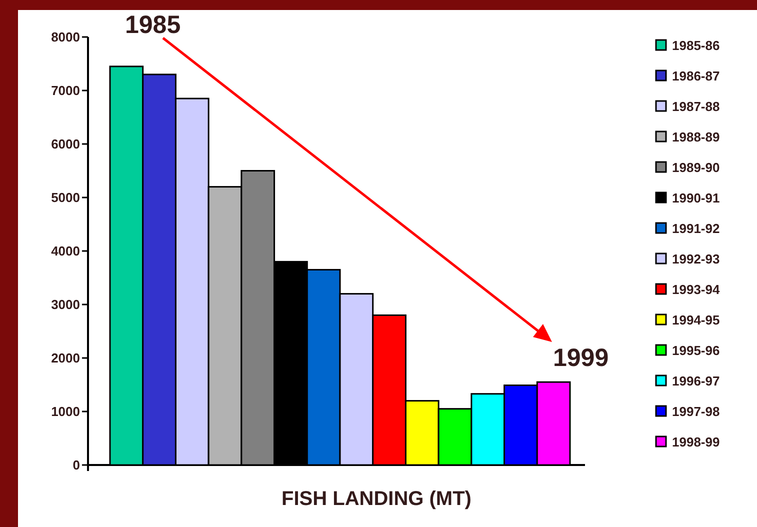  What do you see at coordinates (696, 381) in the screenshot?
I see `legend-label: 1996-97` at bounding box center [696, 381].